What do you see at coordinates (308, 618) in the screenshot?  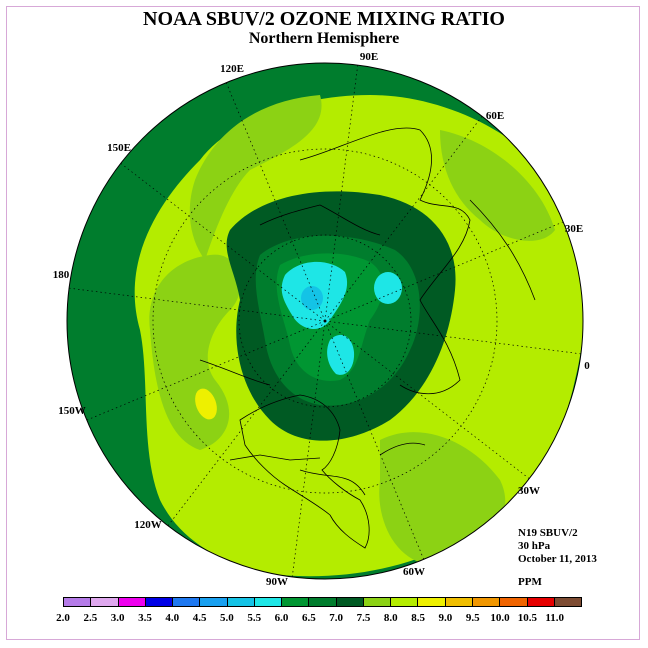 I see `colorbar-tick-label: 6.5` at bounding box center [308, 618].